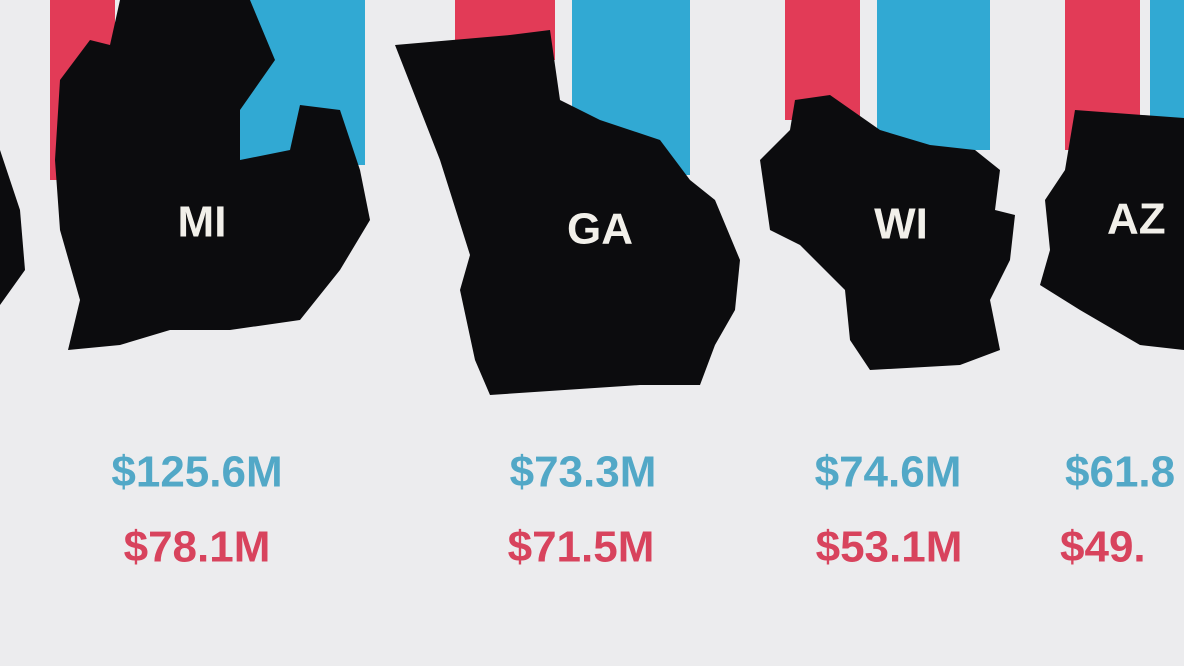  I want to click on state-abbr: WI, so click(901, 224).